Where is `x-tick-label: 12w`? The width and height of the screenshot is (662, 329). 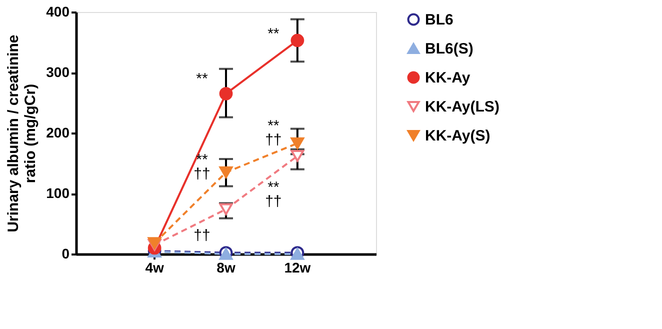
x-tick-label: 12w is located at coordinates (297, 268).